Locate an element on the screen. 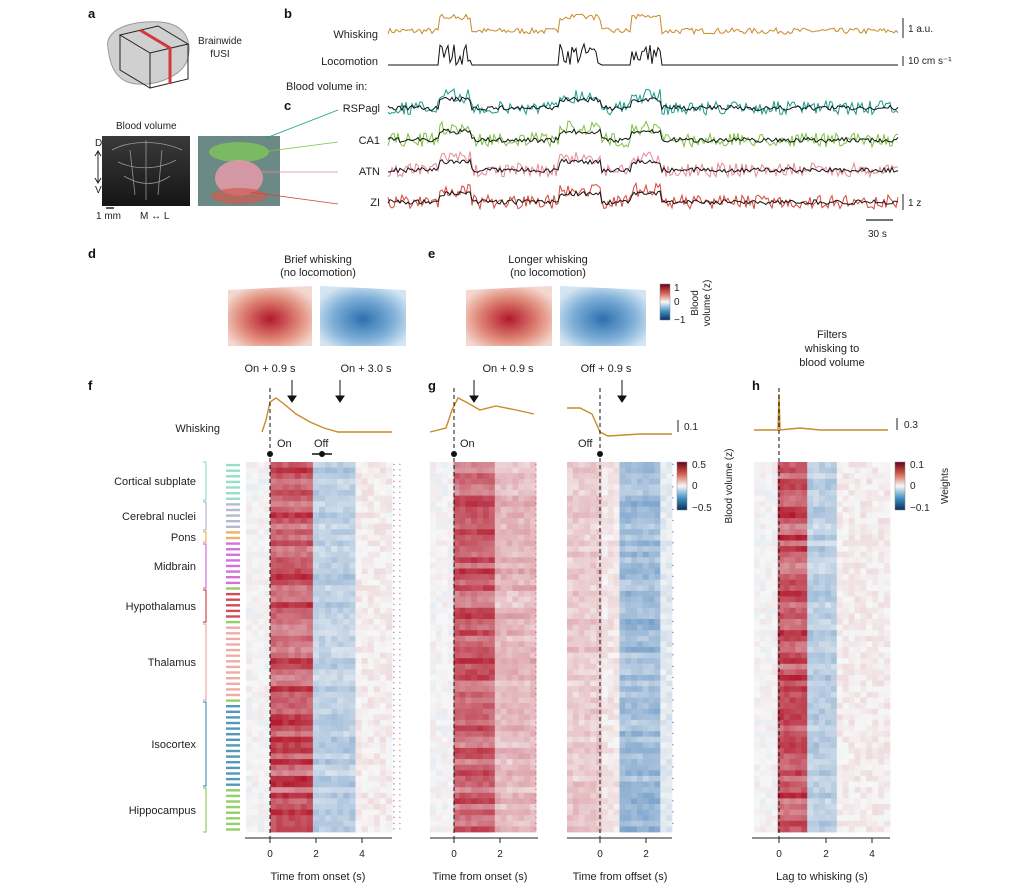 This screenshot has height=888, width=1036. h-xlabel: Lag to whisking (s) is located at coordinates (822, 877).